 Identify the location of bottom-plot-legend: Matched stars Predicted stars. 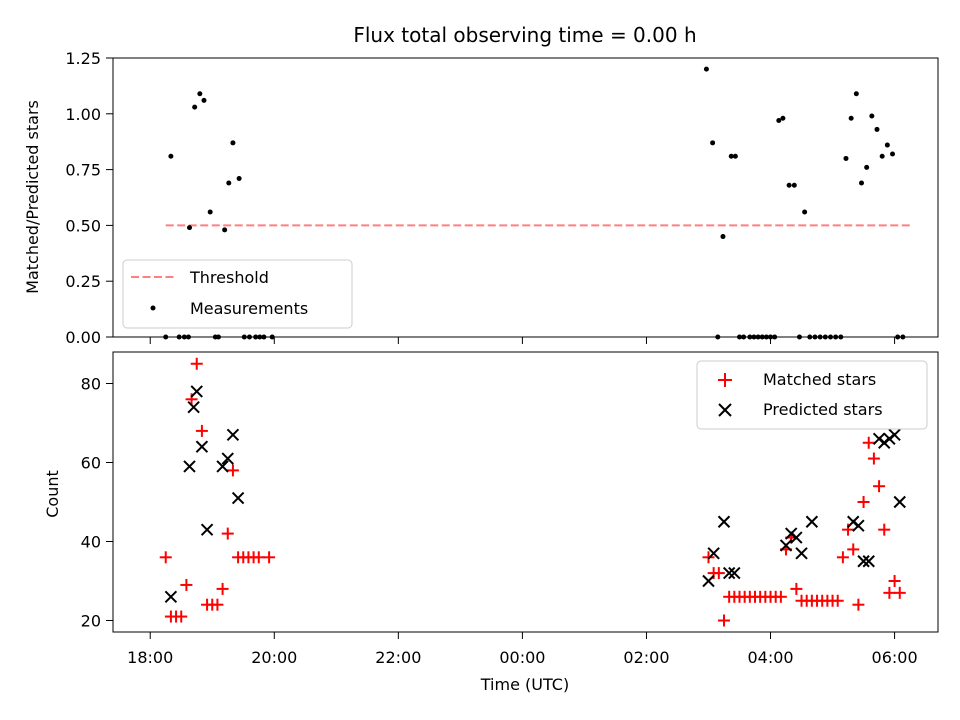
(812, 395).